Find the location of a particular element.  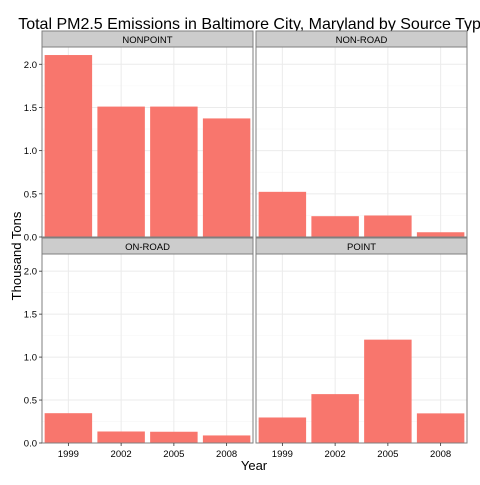

bar-point-1999 is located at coordinates (282, 430).